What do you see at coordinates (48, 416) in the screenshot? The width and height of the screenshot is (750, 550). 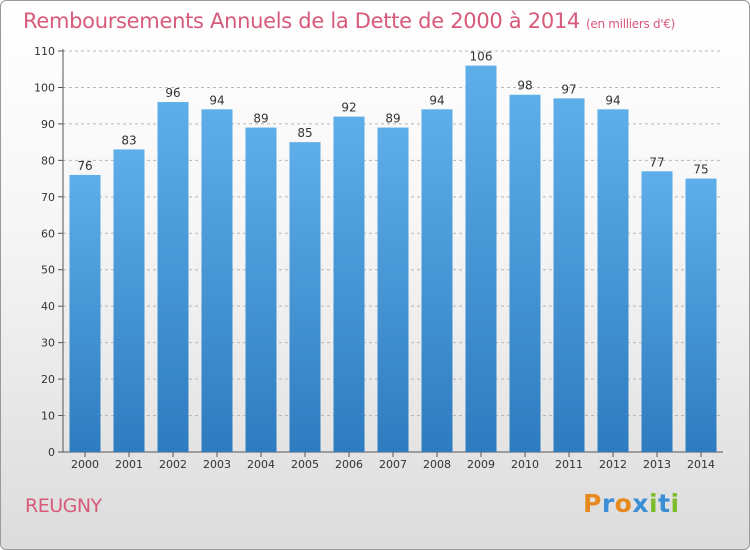 I see `y-tick-label: 10` at bounding box center [48, 416].